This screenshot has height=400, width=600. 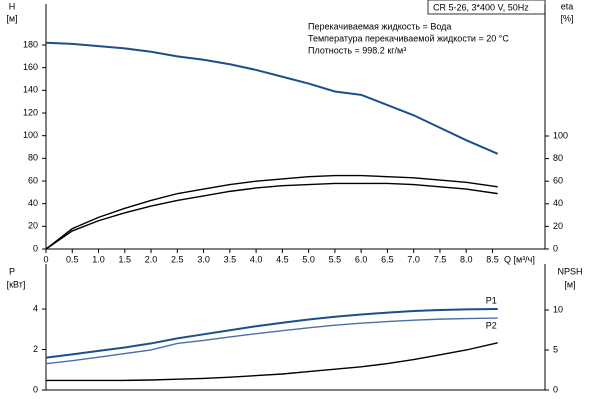 What do you see at coordinates (335, 259) in the screenshot?
I see `x-tick-label: 5.5` at bounding box center [335, 259].